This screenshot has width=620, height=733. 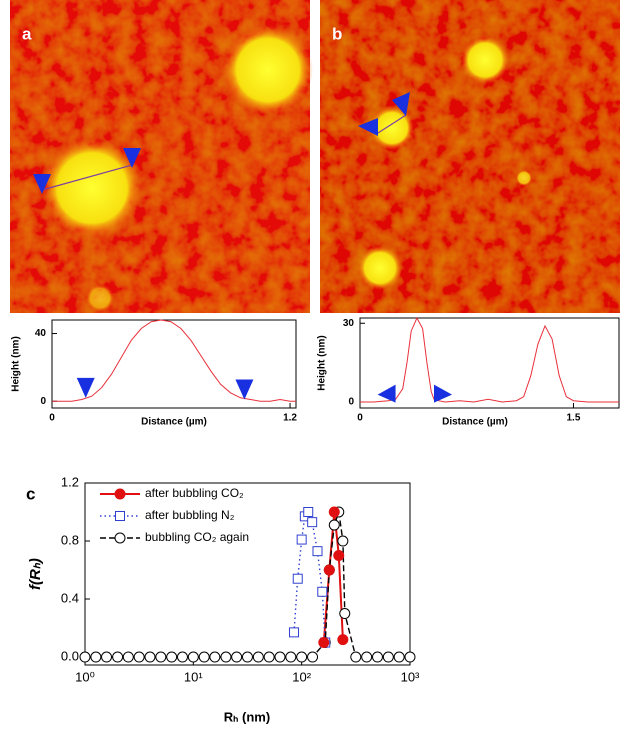 I want to click on y-tick-label: 0.4, so click(x=70, y=597).